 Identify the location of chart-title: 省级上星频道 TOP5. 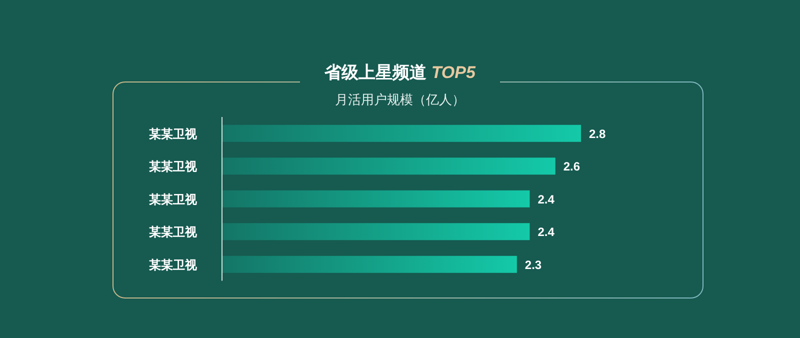
(400, 72).